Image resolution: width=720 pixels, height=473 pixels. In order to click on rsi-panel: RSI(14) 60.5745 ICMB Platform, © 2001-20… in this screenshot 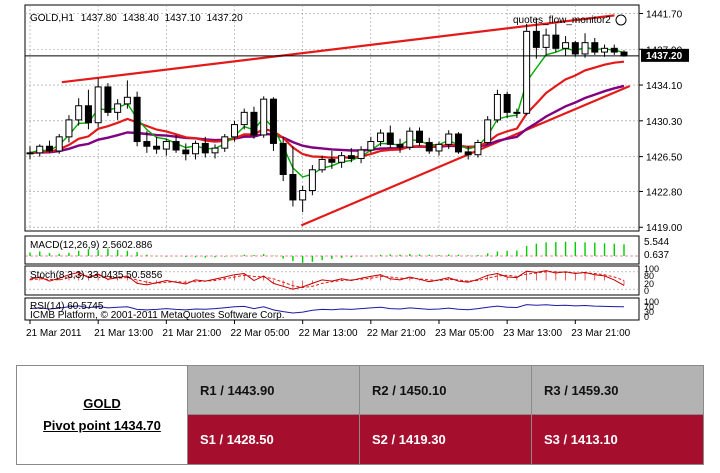, I will do `click(341, 309)`.